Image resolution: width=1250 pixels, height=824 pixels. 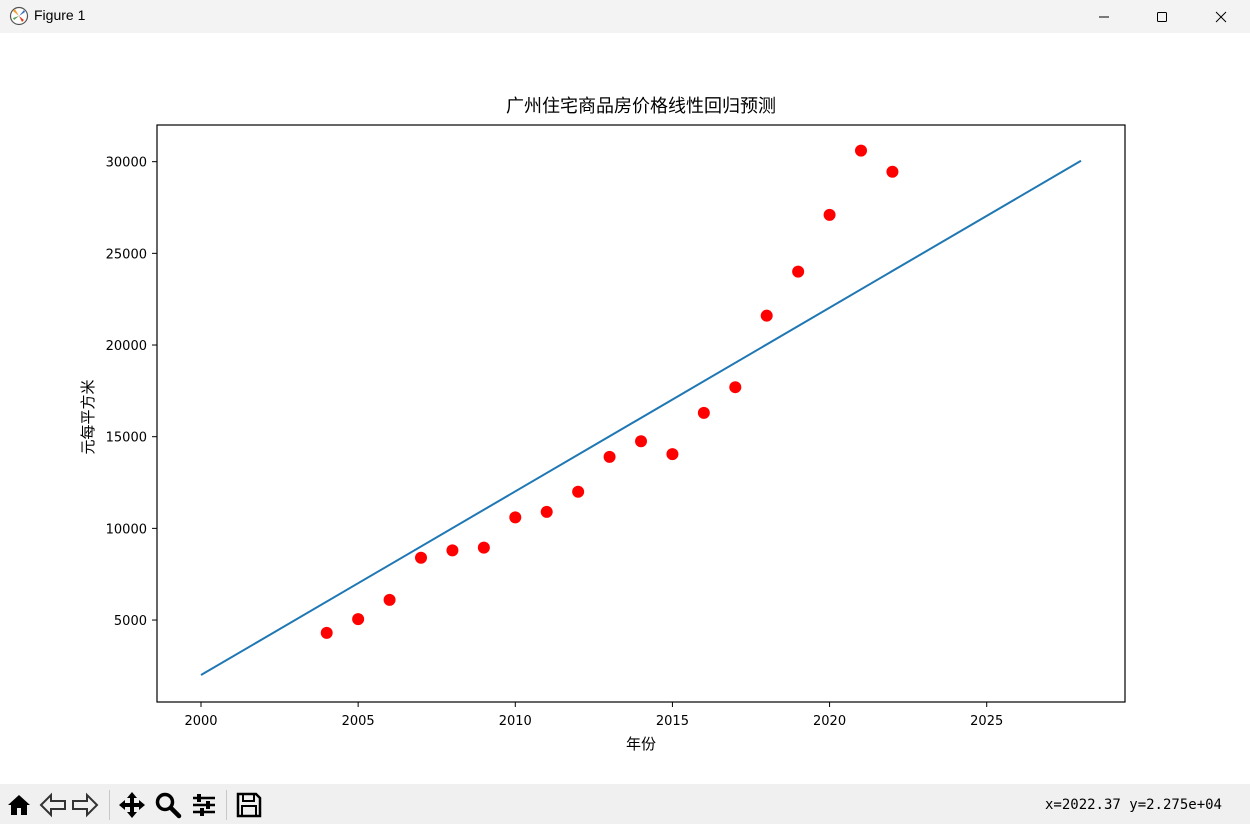 I want to click on y-tick-label: 15000, so click(x=126, y=438).